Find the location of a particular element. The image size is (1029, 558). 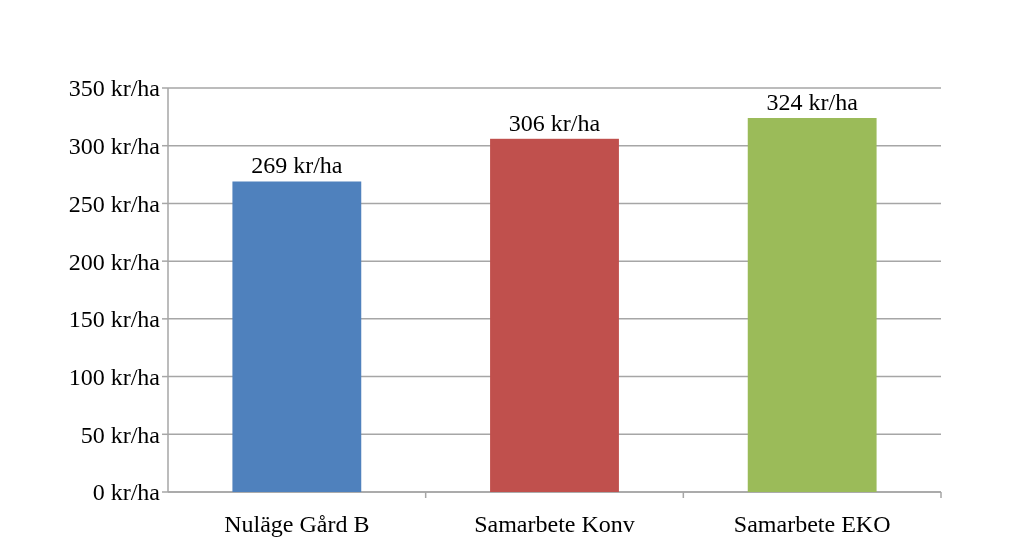

x-tick-label: Nuläge Gård B is located at coordinates (297, 524).